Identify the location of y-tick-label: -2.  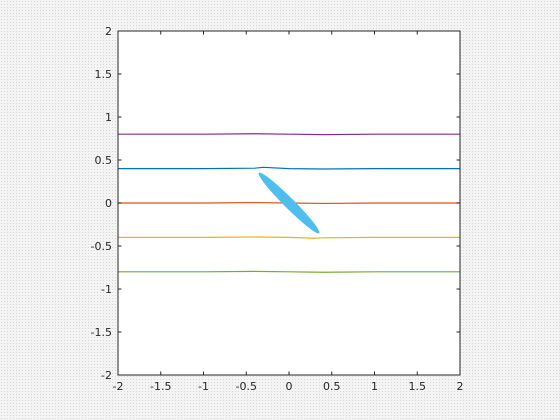
(106, 375).